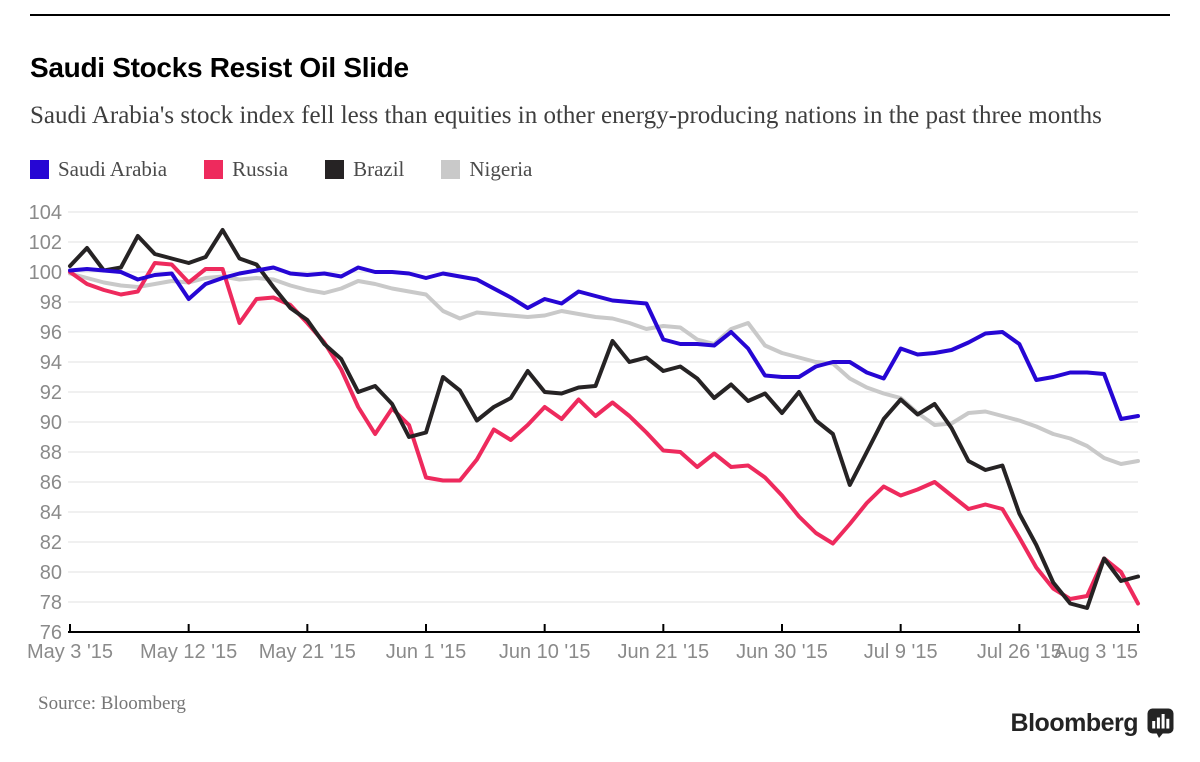 This screenshot has width=1200, height=762. Describe the element at coordinates (335, 169) in the screenshot. I see `legend-swatch-brazil` at that location.